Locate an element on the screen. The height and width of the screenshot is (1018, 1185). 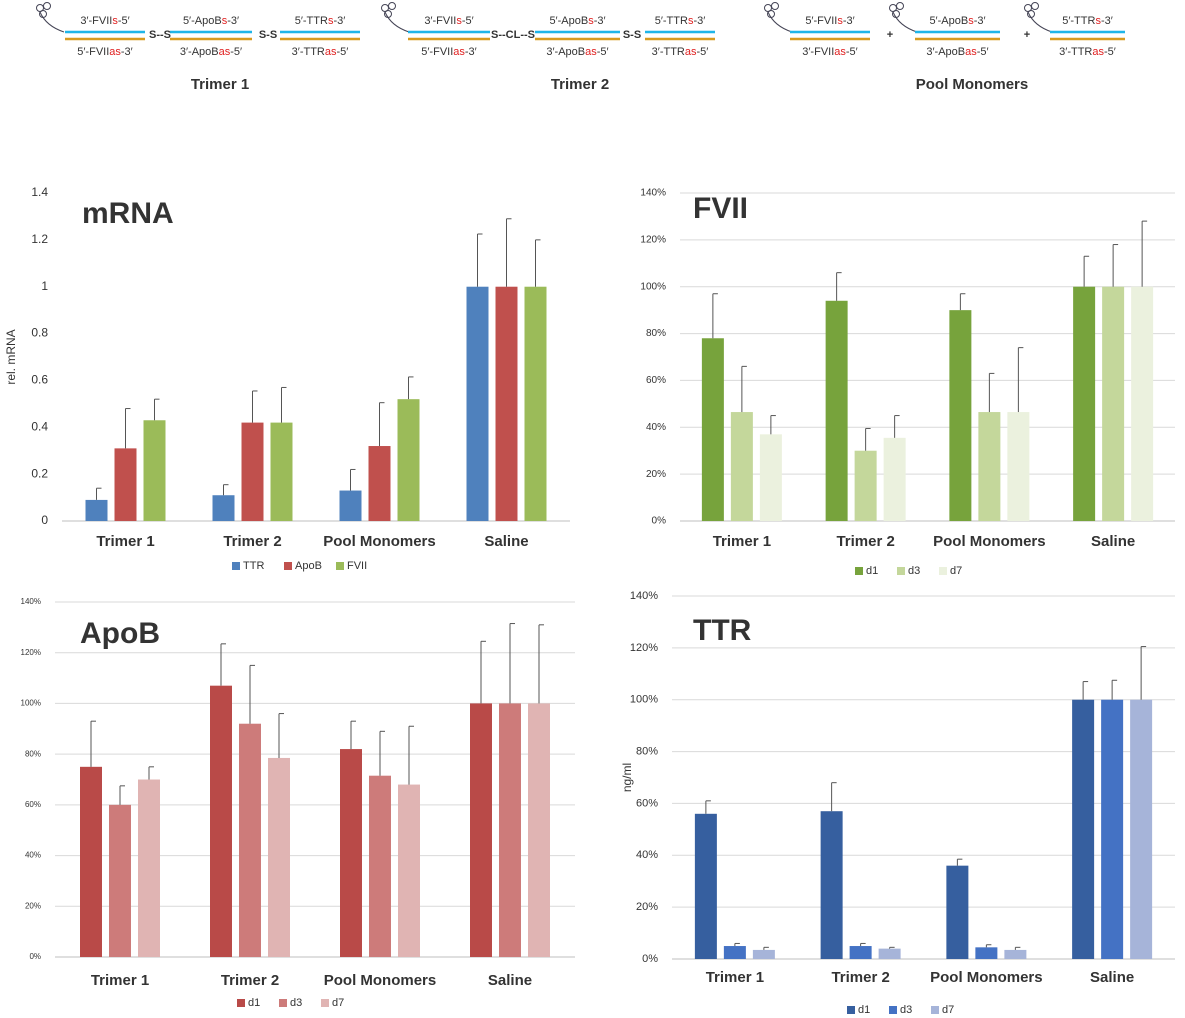
strand-label: 3′-FVIIs-5′ is located at coordinates (104, 21).